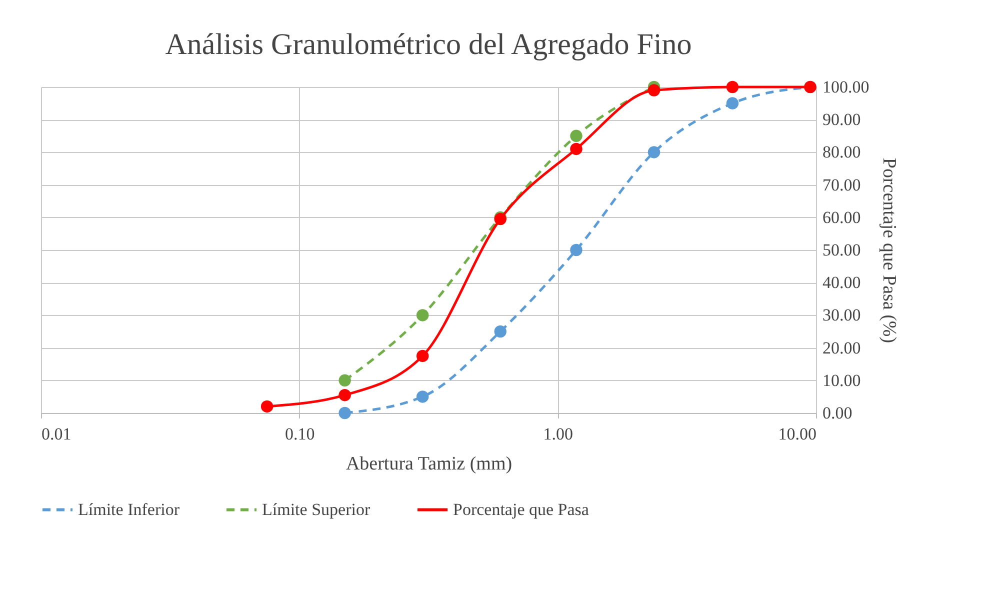 This screenshot has width=983, height=605. Describe the element at coordinates (316, 509) in the screenshot. I see `legend-label: Límite Superior` at that location.